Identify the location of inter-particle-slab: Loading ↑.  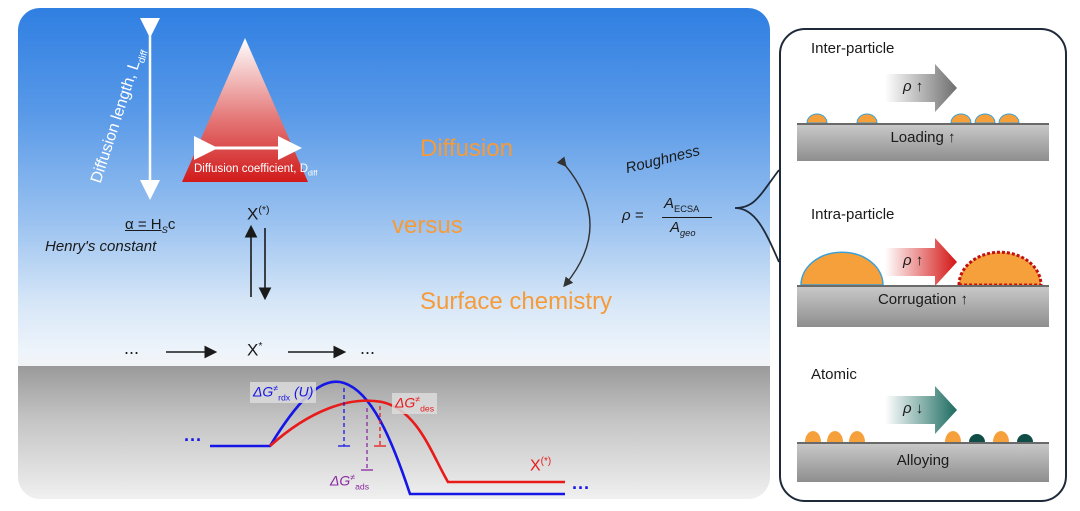
(923, 142).